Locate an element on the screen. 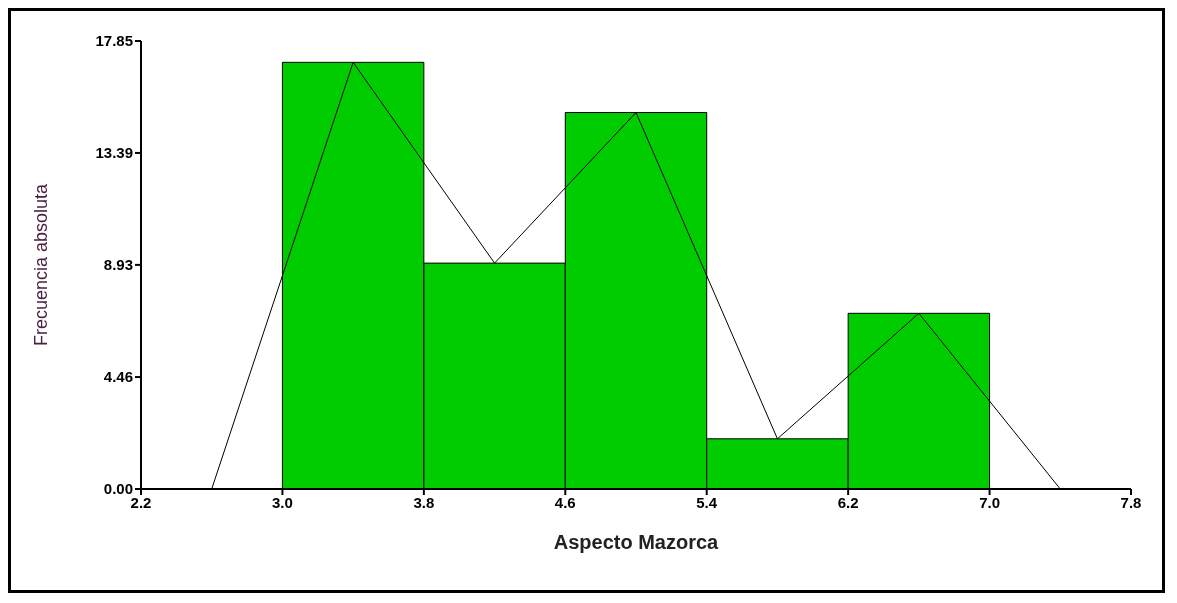  x-tick-label: 2.2 is located at coordinates (141, 502).